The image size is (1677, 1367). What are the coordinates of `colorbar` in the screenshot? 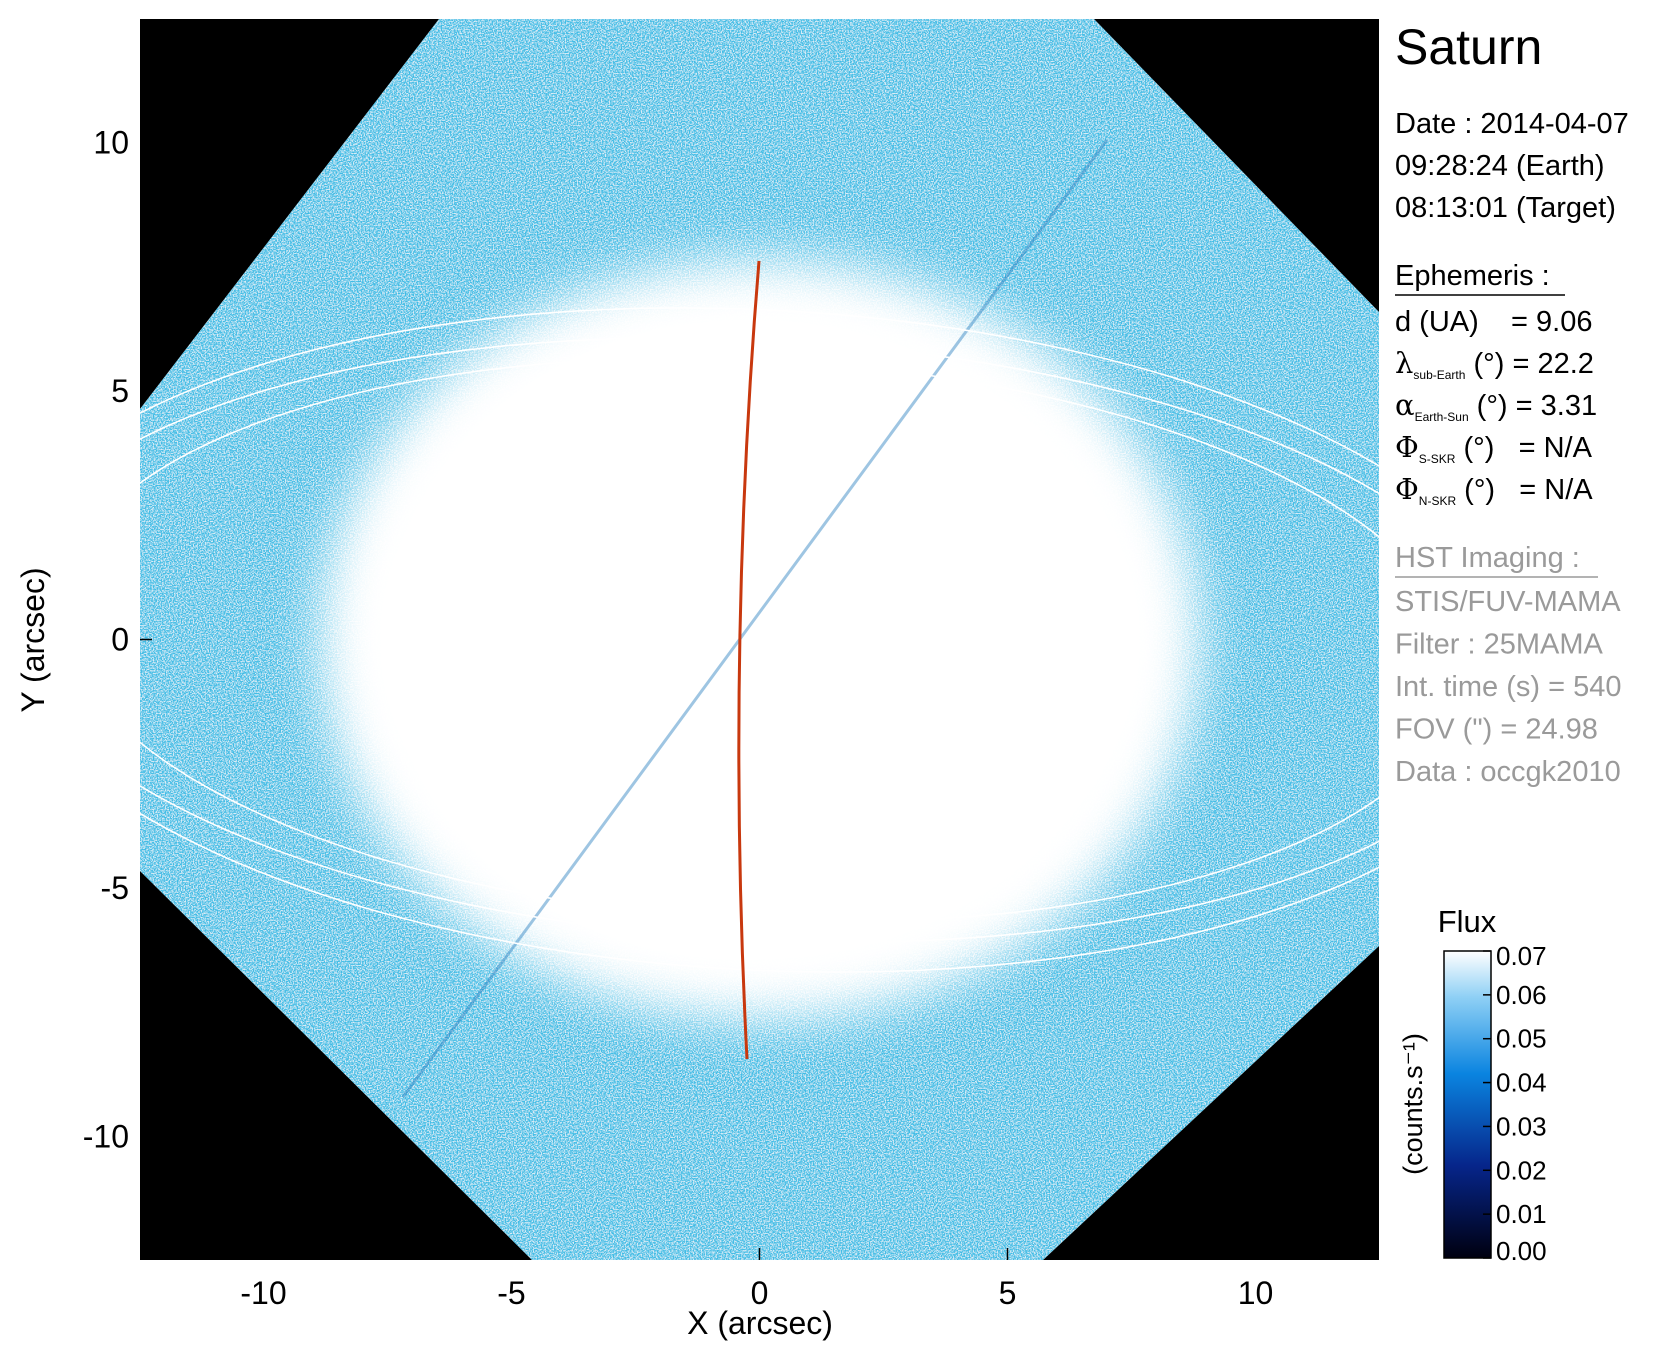 It's located at (1467, 1104).